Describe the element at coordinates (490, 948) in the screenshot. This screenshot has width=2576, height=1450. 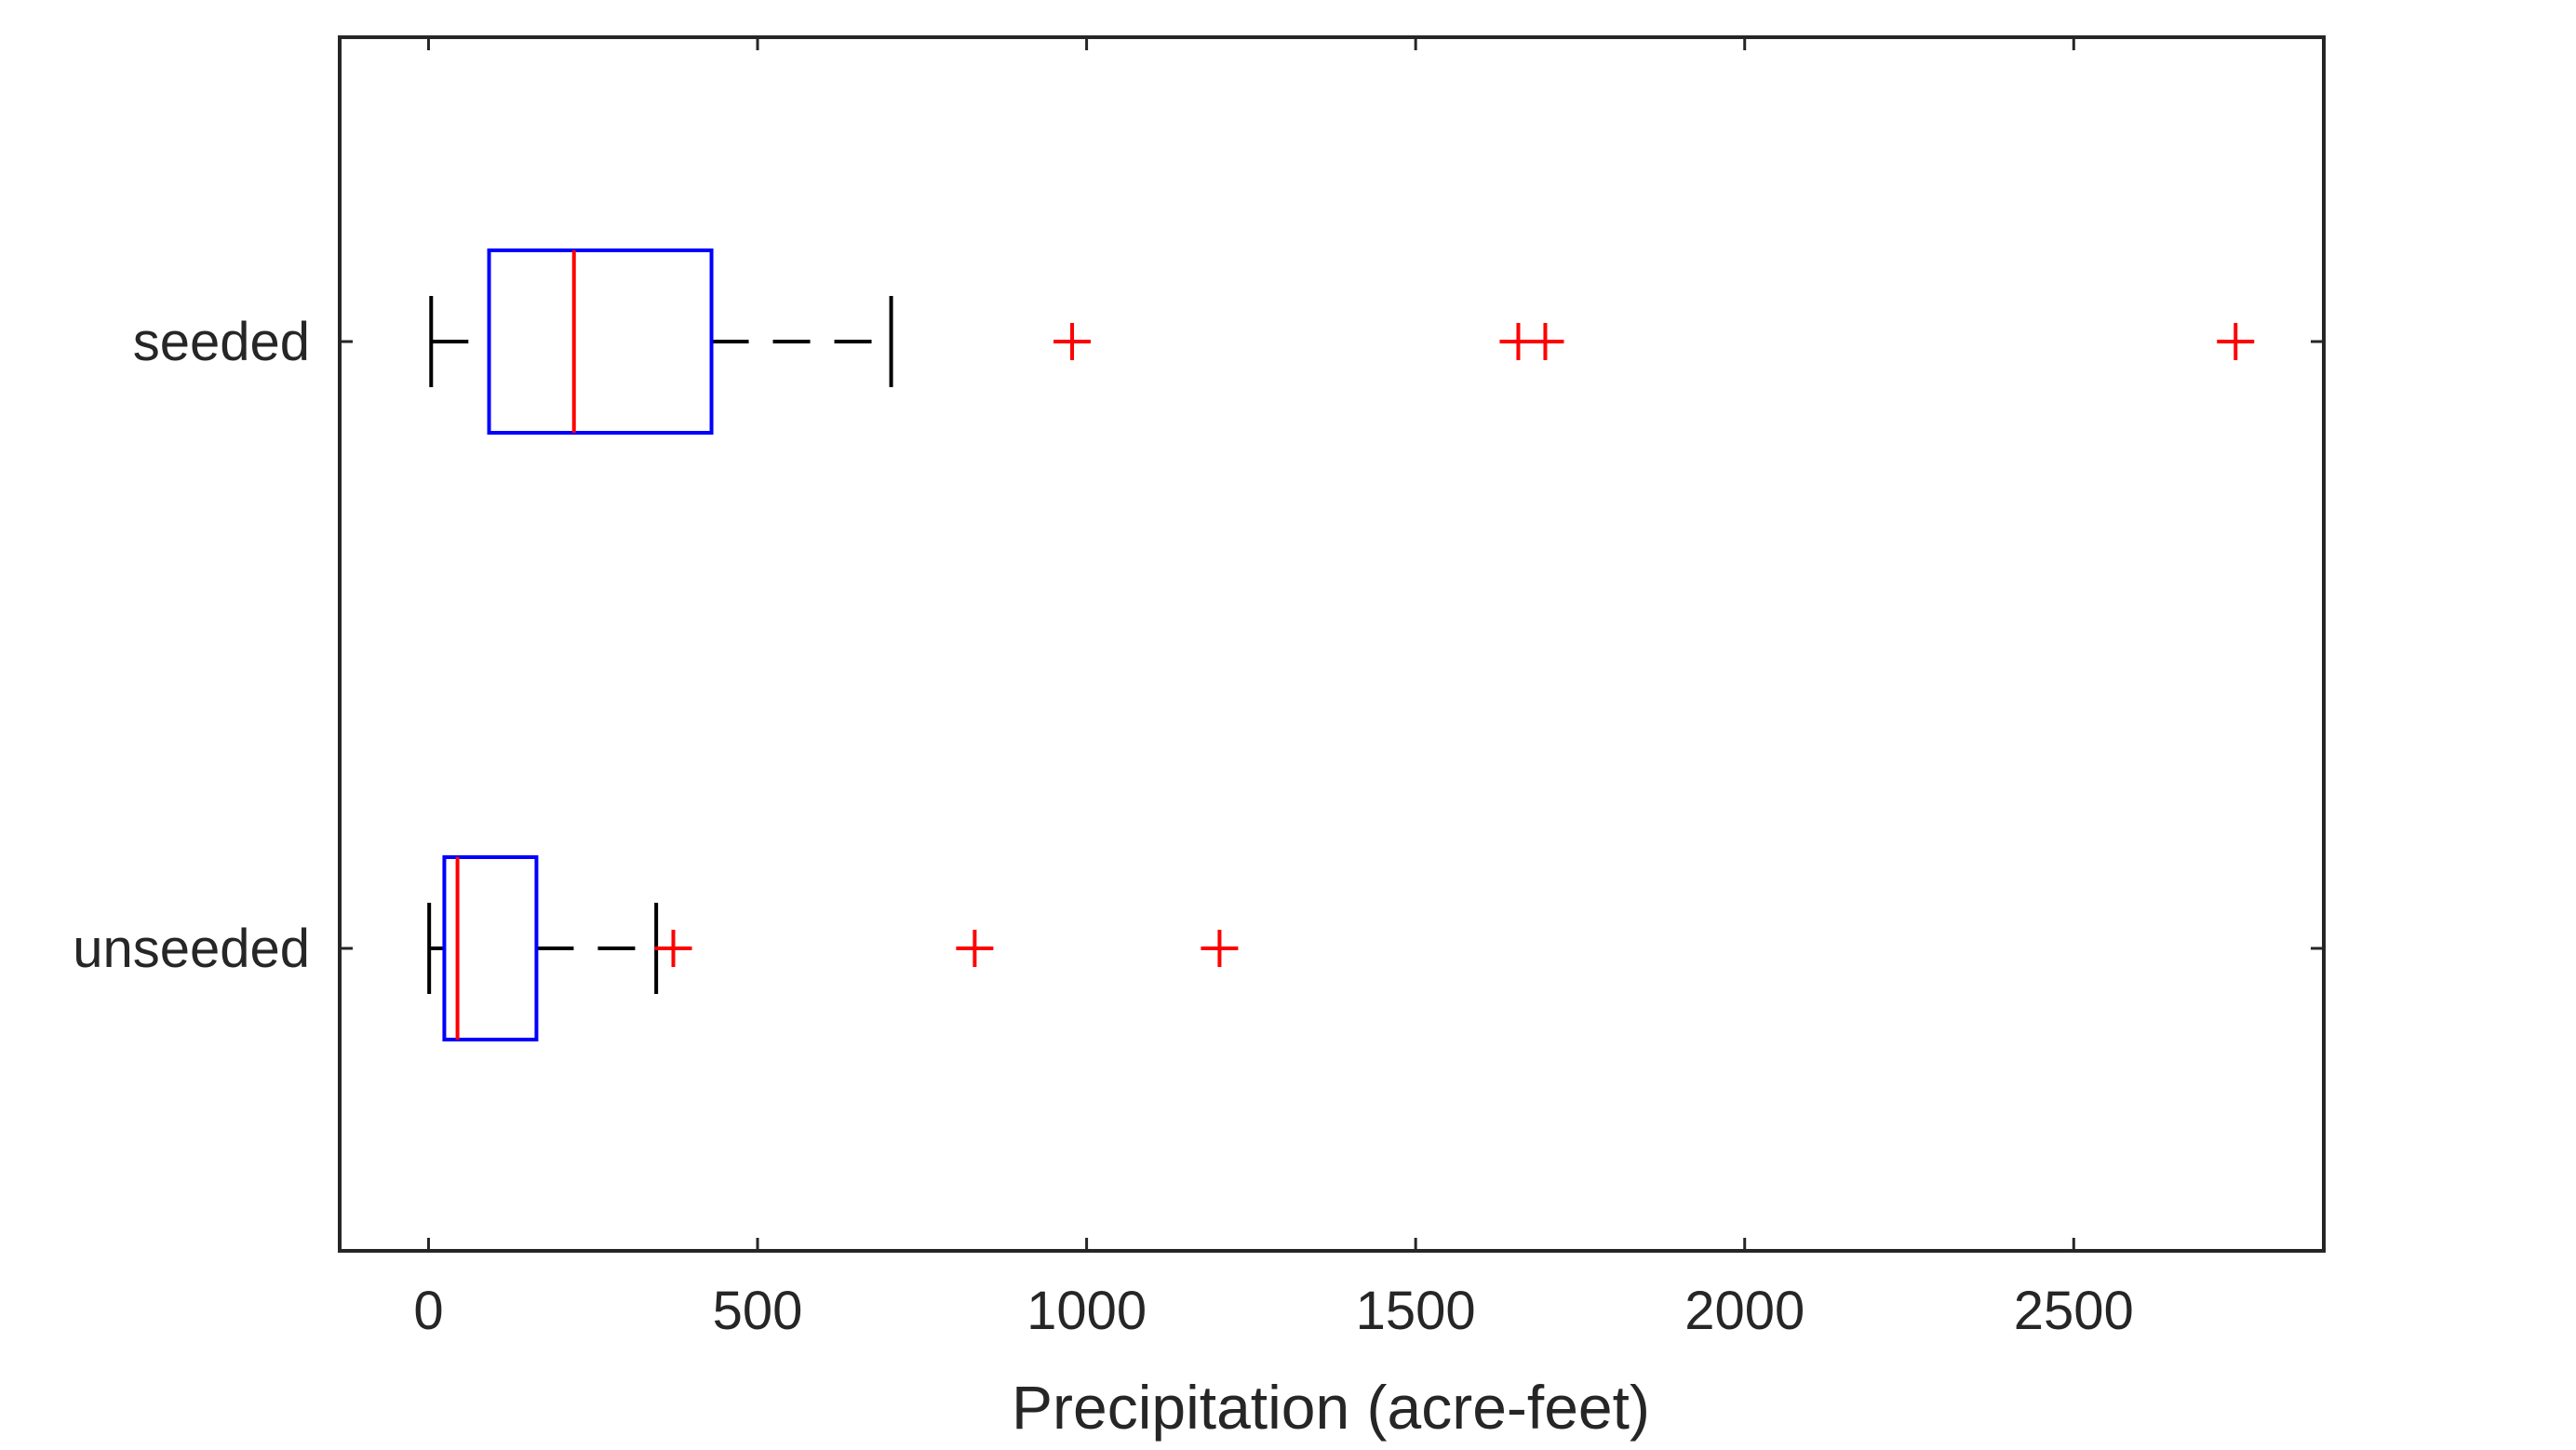
I see `box-unseeded` at that location.